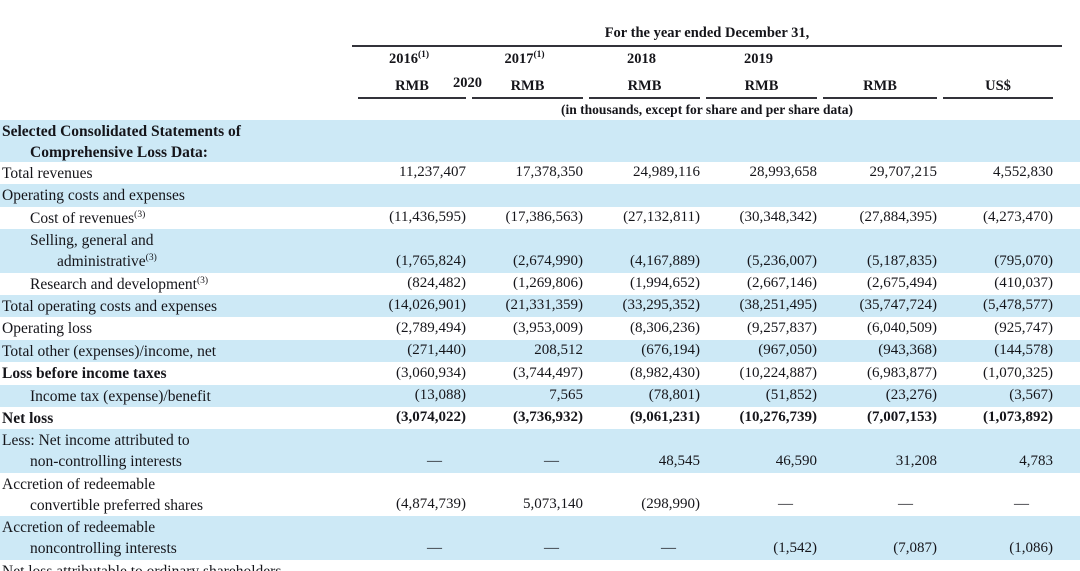 Image resolution: width=1080 pixels, height=571 pixels. What do you see at coordinates (540, 9) in the screenshot?
I see `top-margin` at bounding box center [540, 9].